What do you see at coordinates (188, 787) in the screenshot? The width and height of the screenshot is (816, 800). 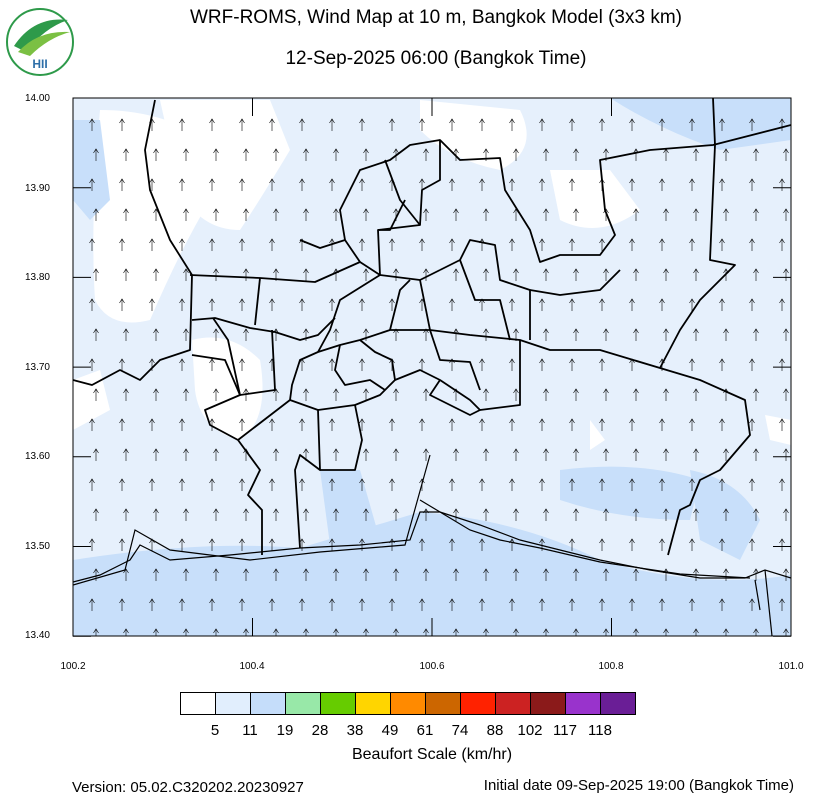 I see `version-text: Version: 05.02.C320202.20230927` at bounding box center [188, 787].